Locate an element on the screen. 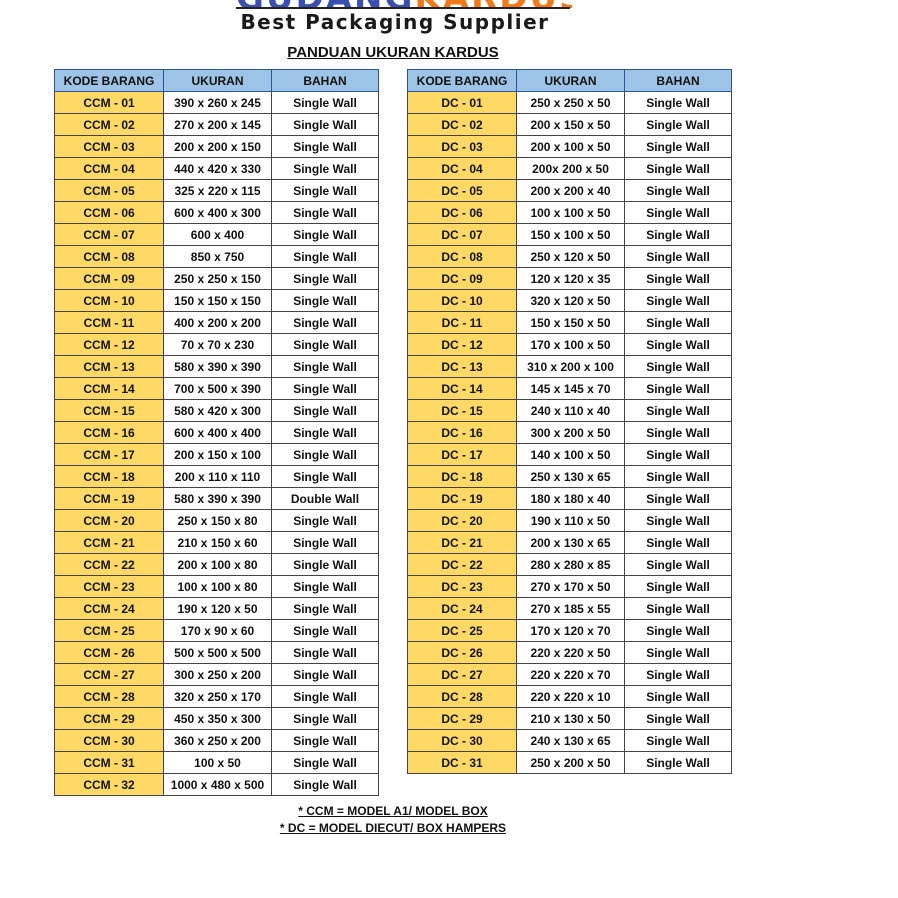 The width and height of the screenshot is (898, 898). cell-size: 850 x 750 is located at coordinates (217, 256).